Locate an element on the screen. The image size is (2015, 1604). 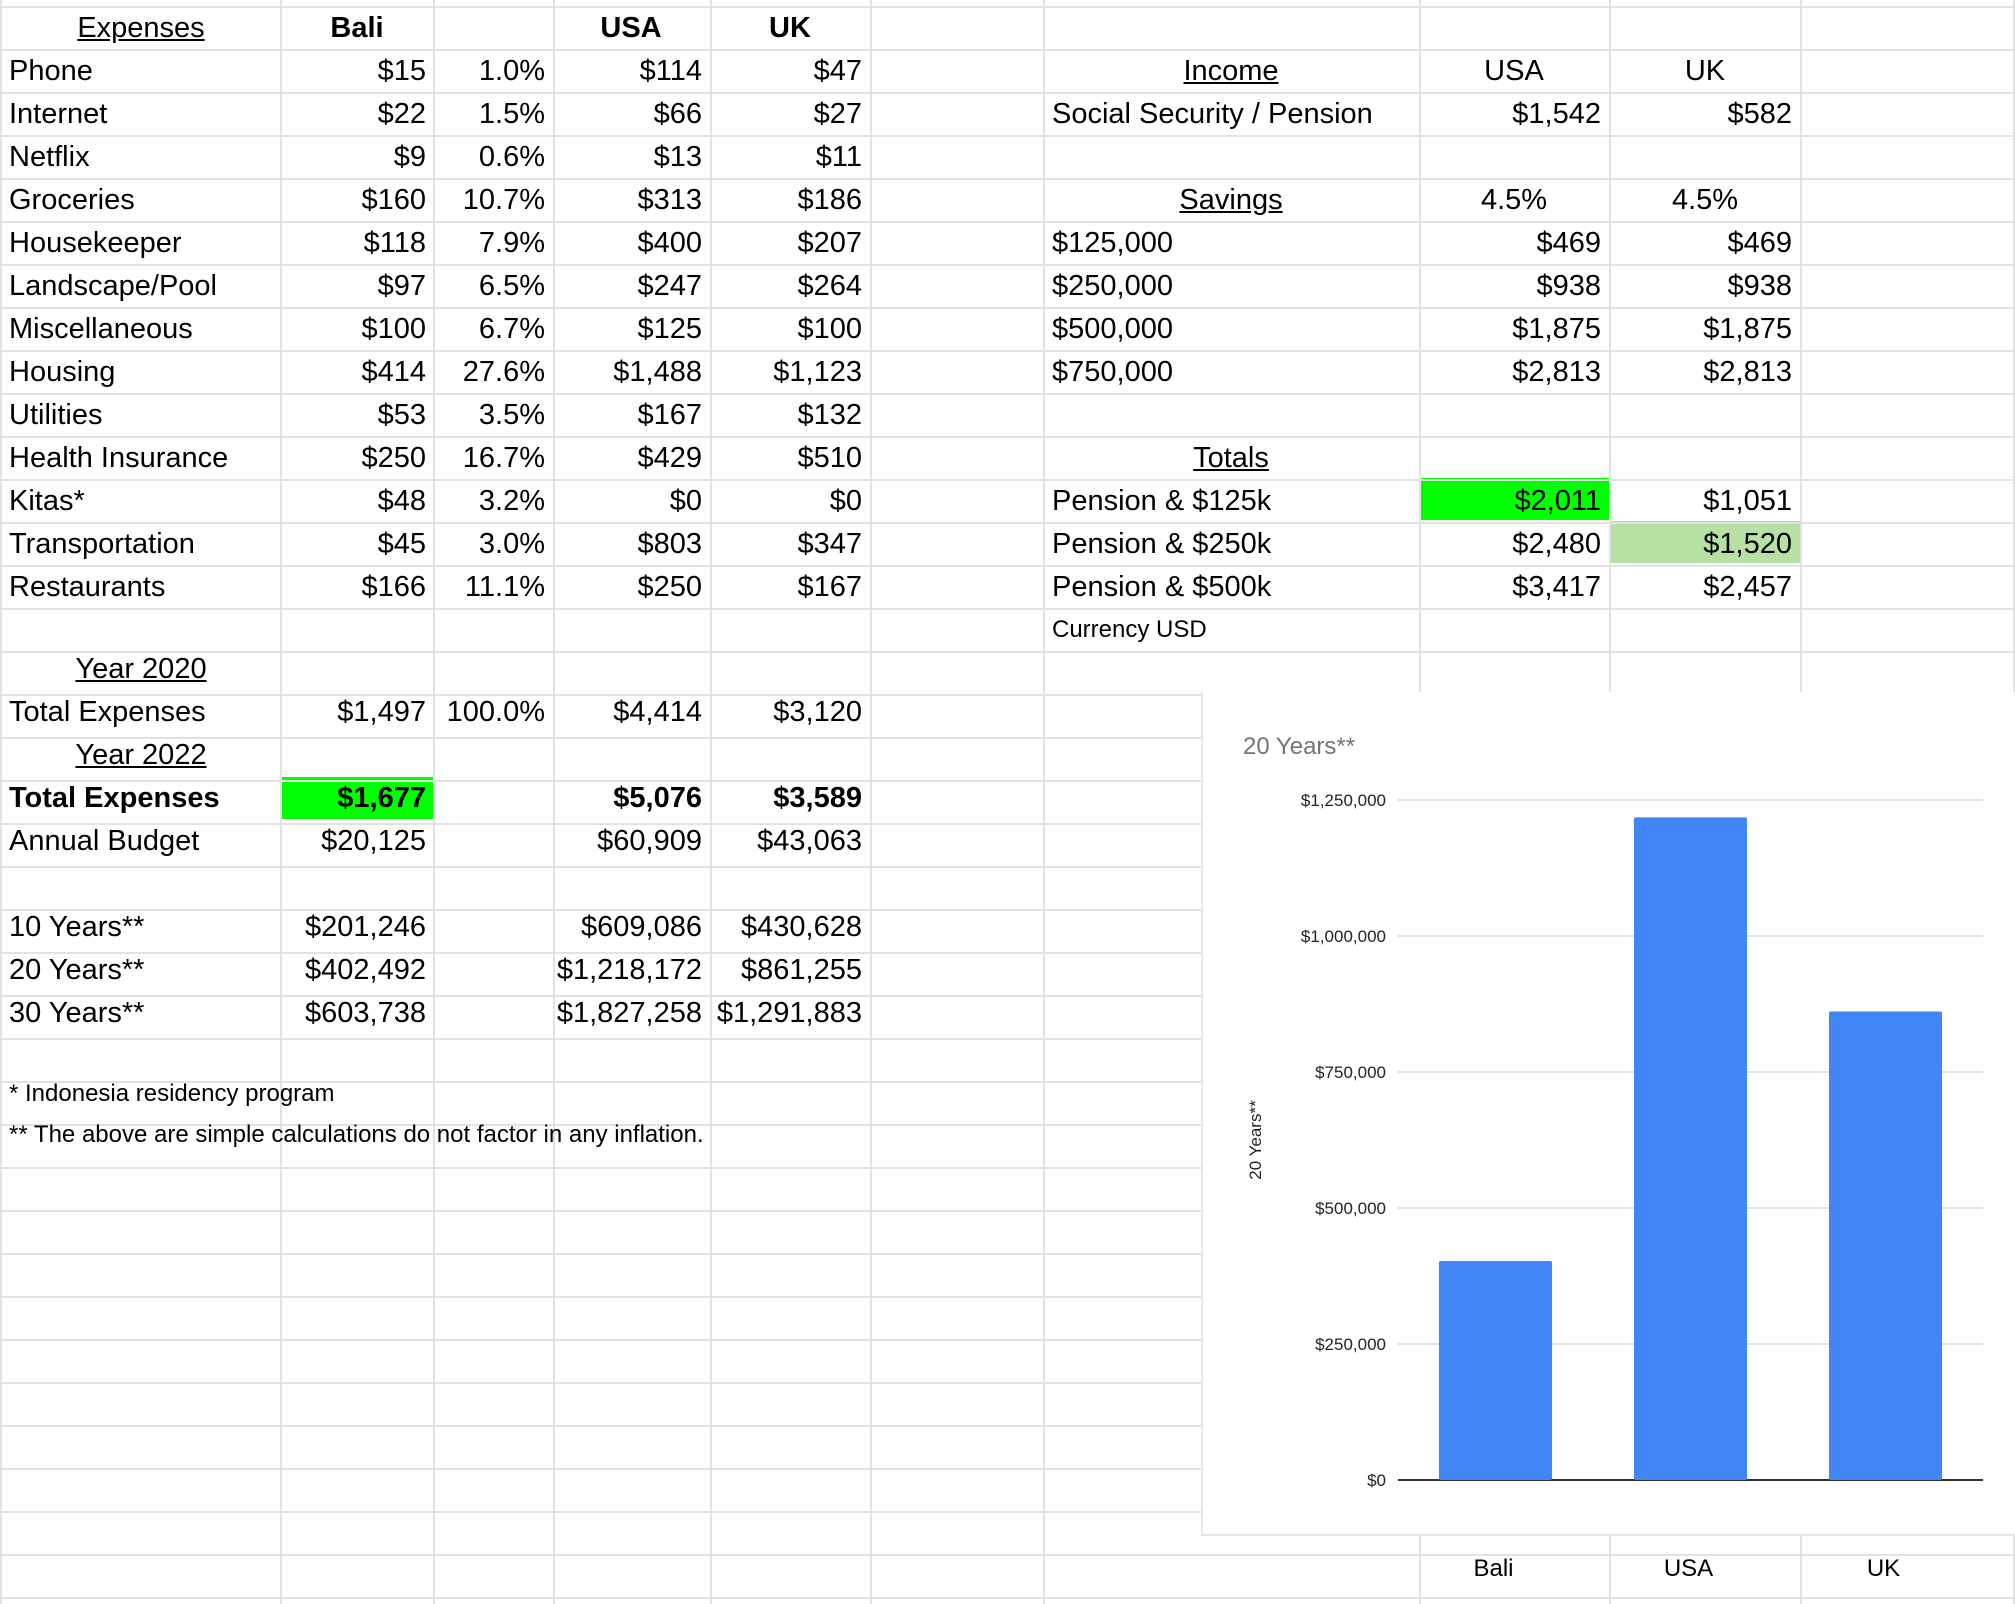
totals-uk: $1,051 is located at coordinates (1747, 501).